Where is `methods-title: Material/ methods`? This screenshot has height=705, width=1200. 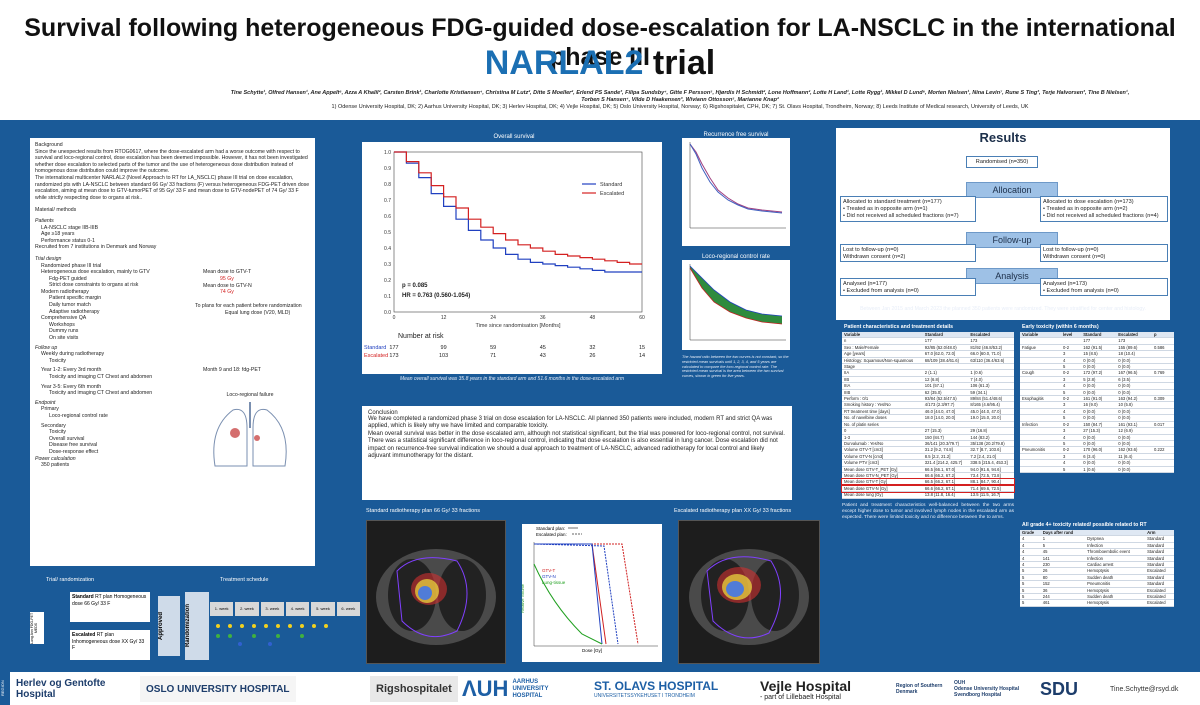
methods-title: Material/ methods is located at coordinates (56, 210).